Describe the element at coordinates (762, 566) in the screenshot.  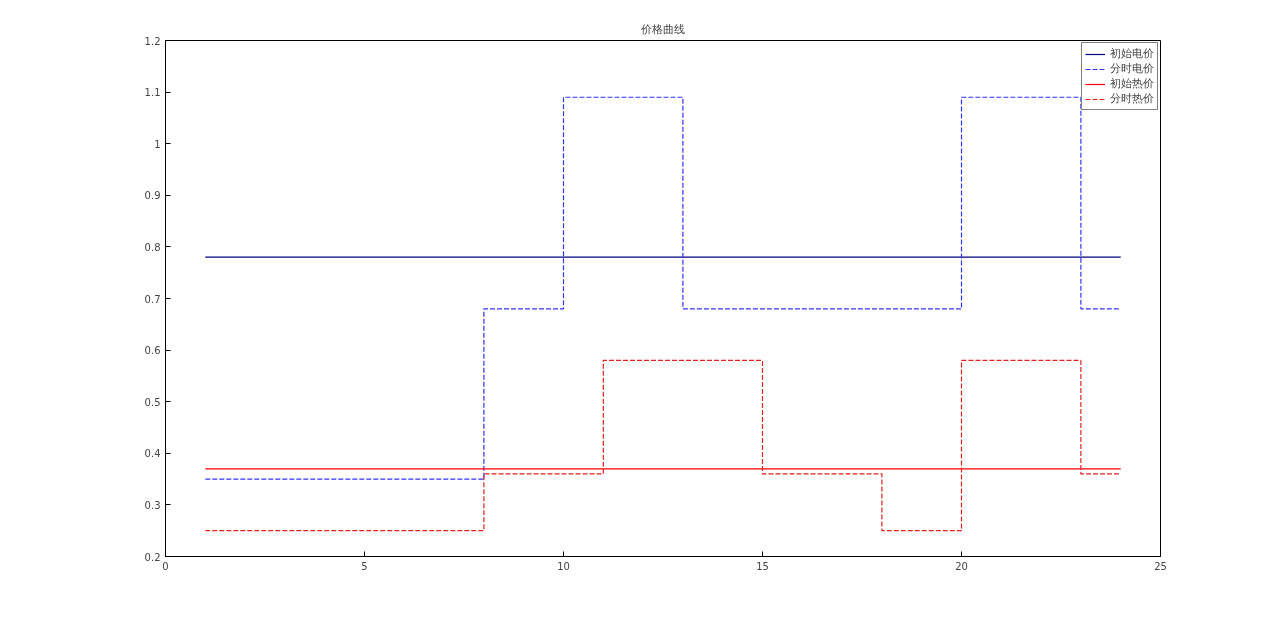
I see `x-tick-label: 15` at that location.